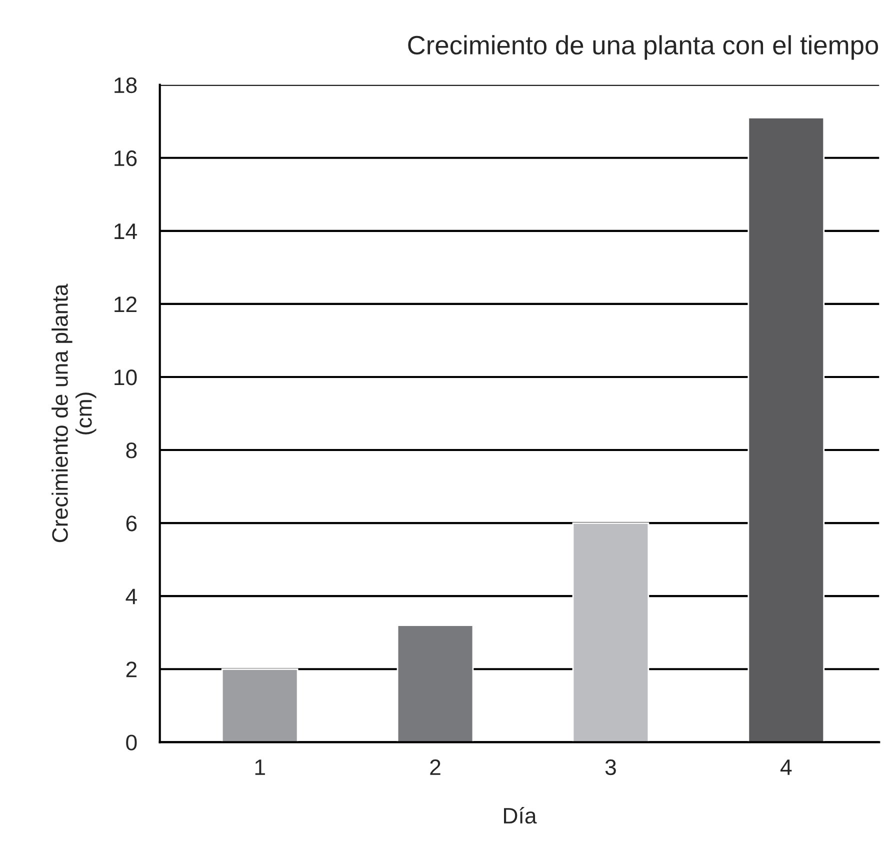 This screenshot has height=857, width=888. Describe the element at coordinates (131, 670) in the screenshot. I see `y-tick-label: 2` at that location.